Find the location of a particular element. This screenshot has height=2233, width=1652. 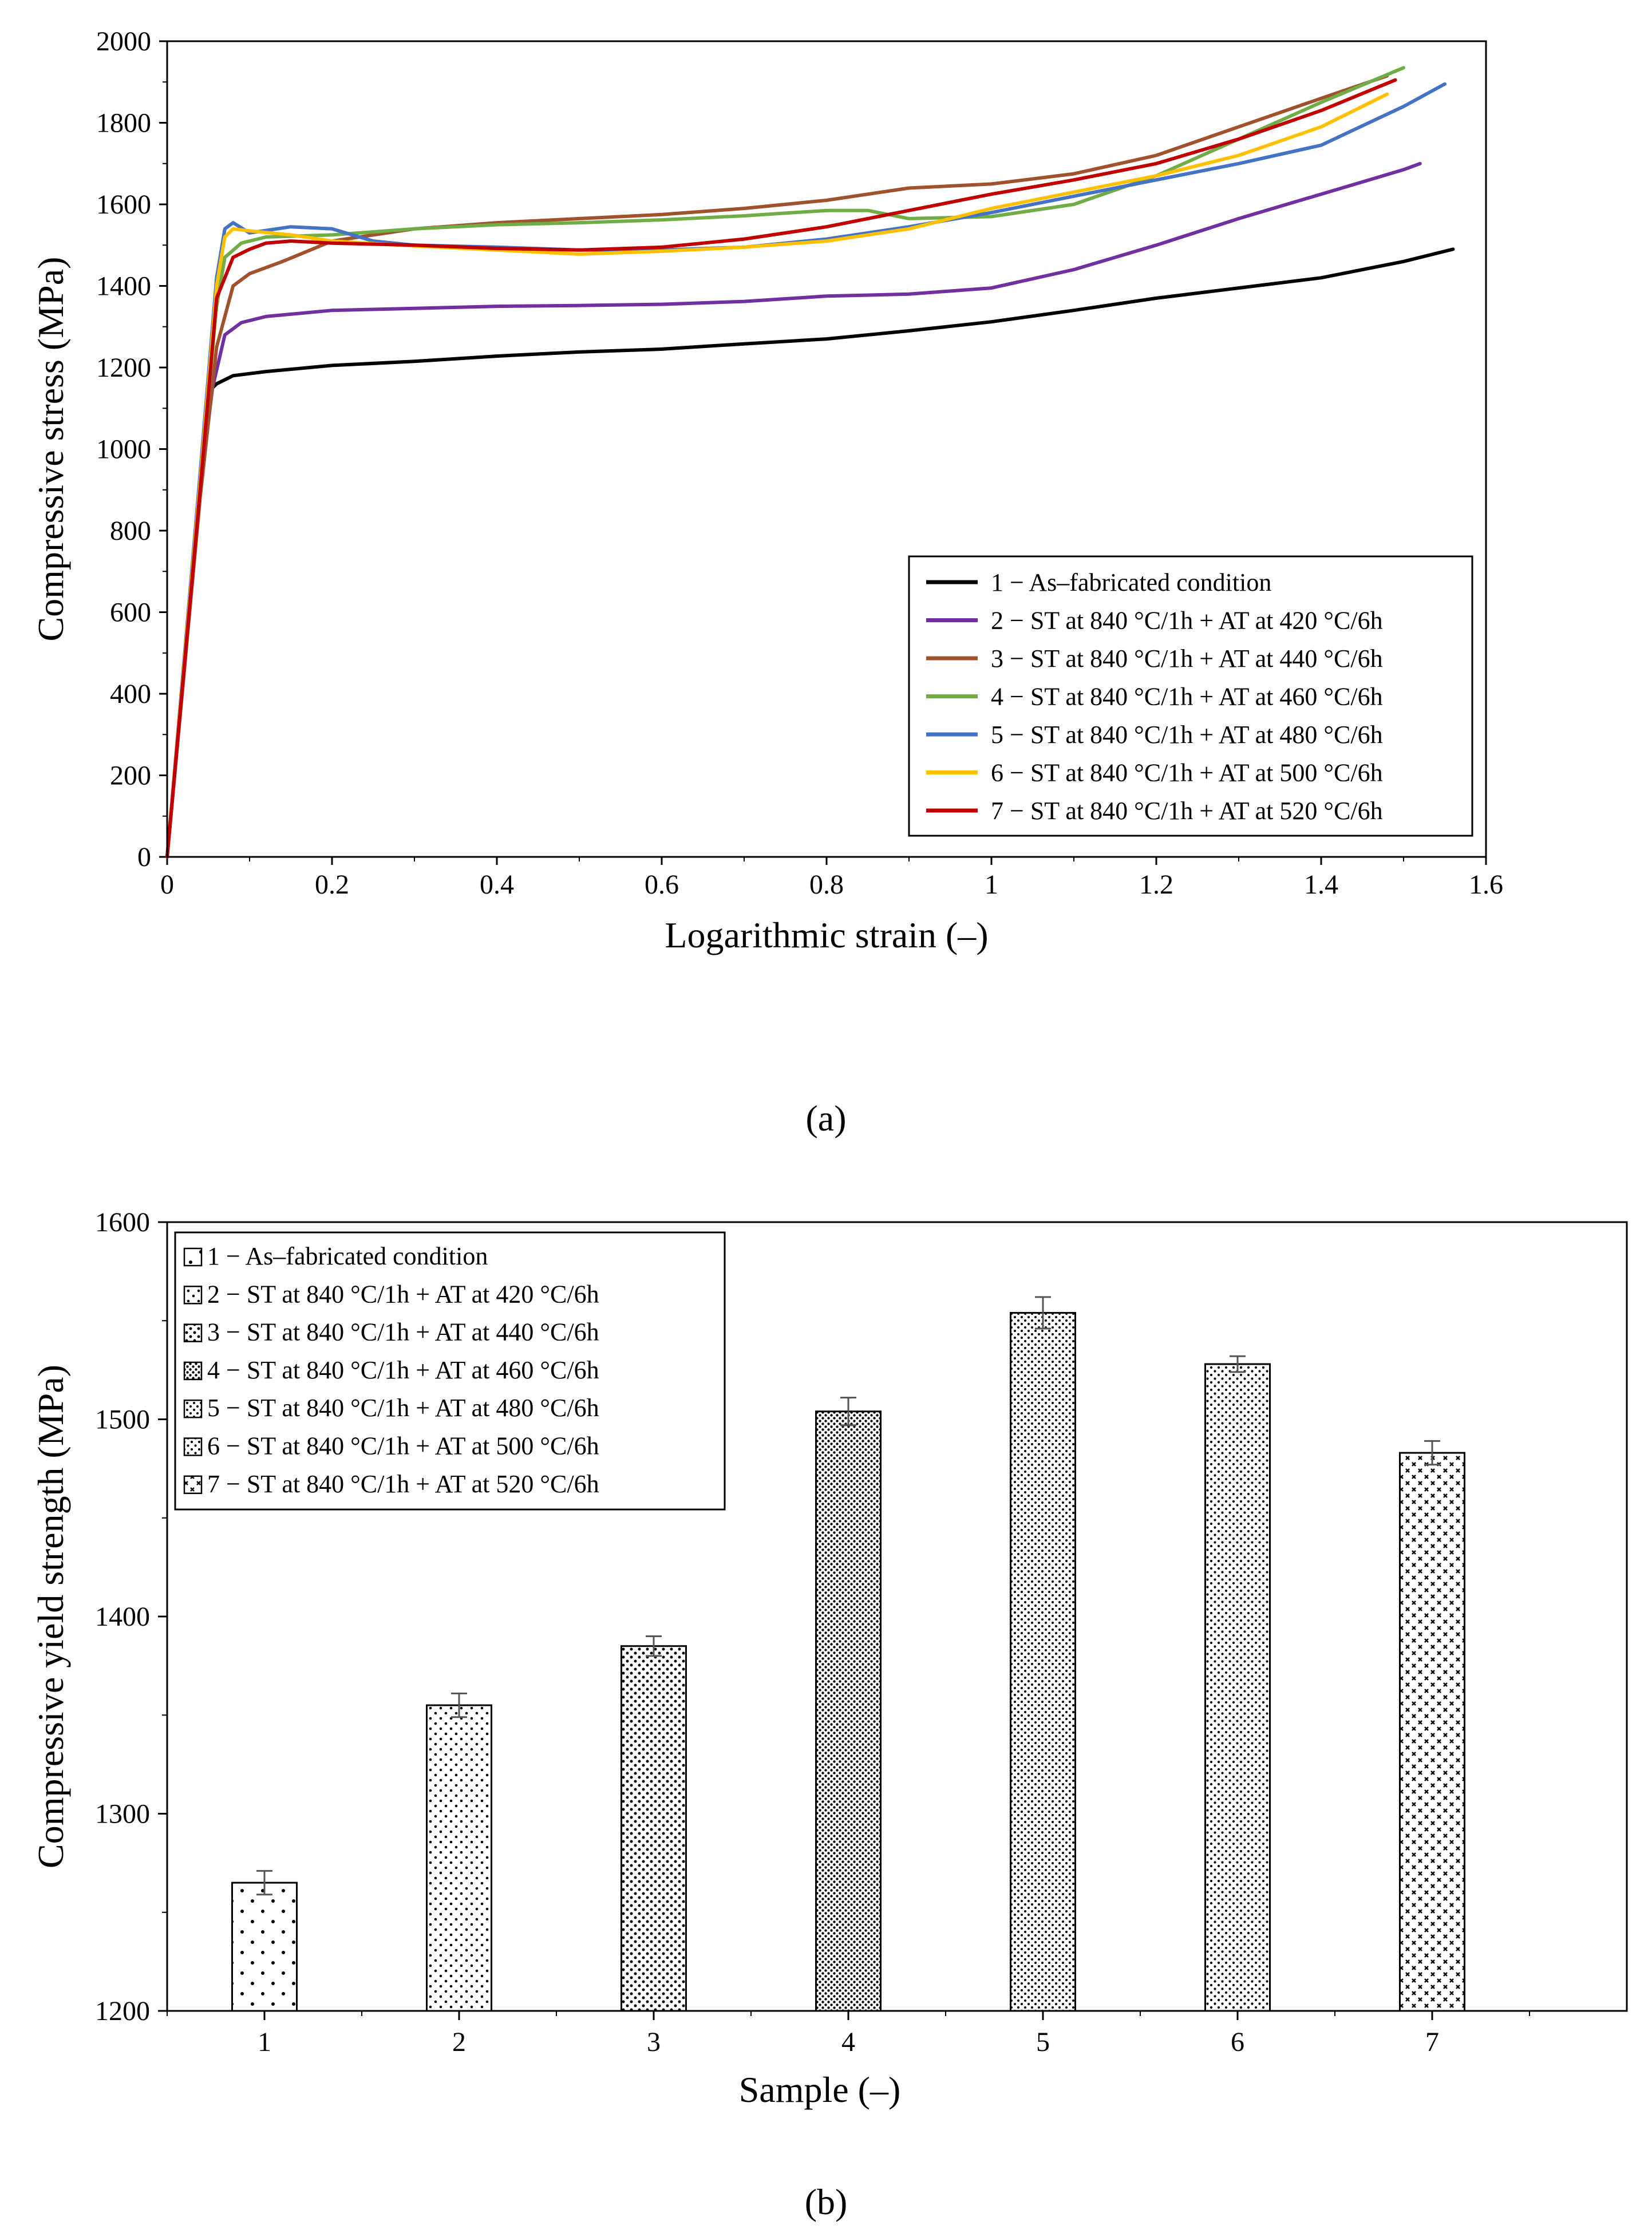

chart-a-legend-label-6: 6 − ST at 840 °C/1h + AT at 500 °C/6h is located at coordinates (1187, 773).